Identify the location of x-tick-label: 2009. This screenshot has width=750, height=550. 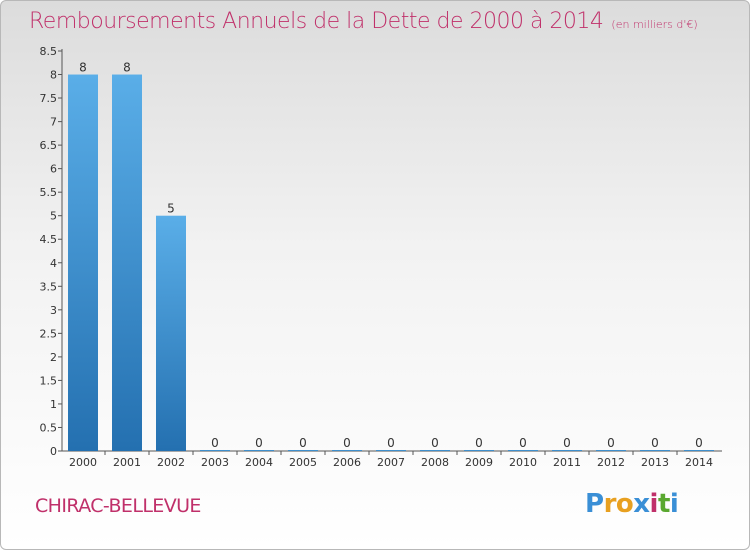
(479, 462).